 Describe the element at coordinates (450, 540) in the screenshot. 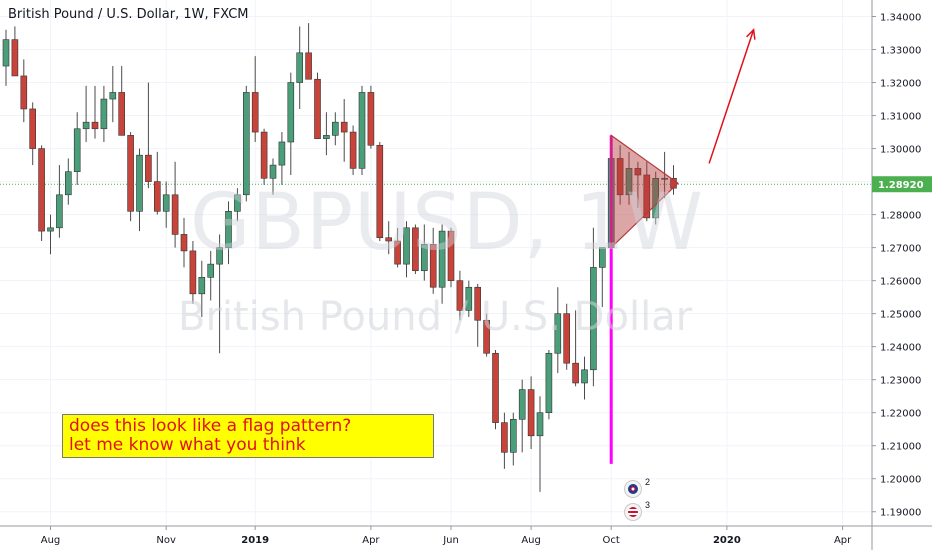

I see `x-tick-label: Jun` at that location.